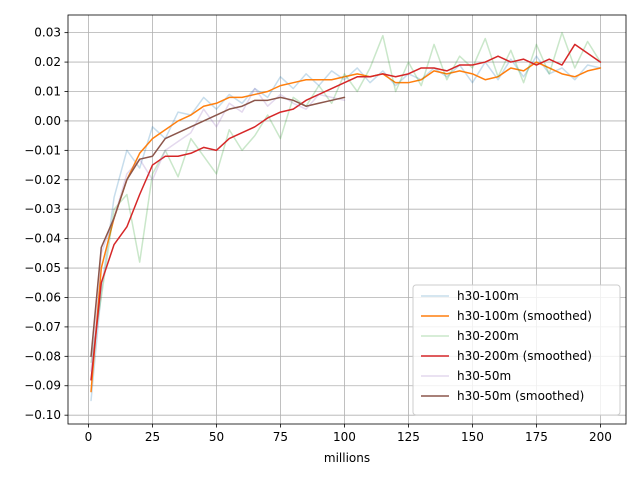 The height and width of the screenshot is (480, 640). What do you see at coordinates (42, 150) in the screenshot?
I see `y-tick-label: −0.01` at bounding box center [42, 150].